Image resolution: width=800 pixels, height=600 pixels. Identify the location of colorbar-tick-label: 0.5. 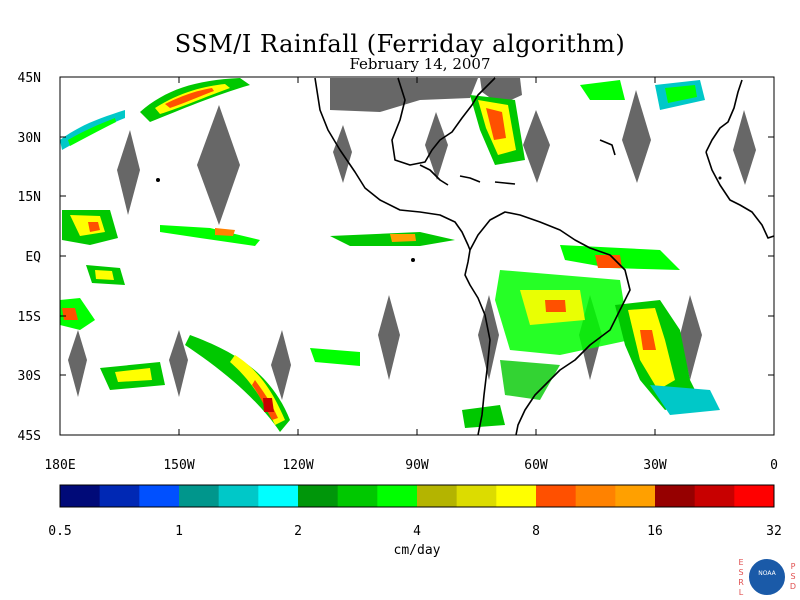
(59, 531).